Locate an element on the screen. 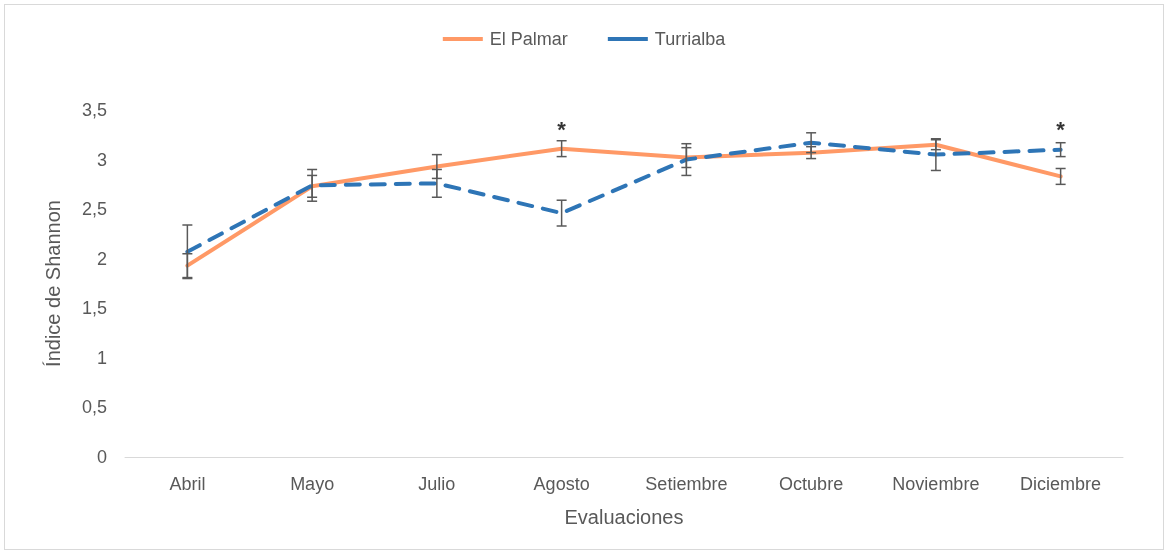 This screenshot has width=1170, height=556. legend-label: Turrialba is located at coordinates (690, 39).